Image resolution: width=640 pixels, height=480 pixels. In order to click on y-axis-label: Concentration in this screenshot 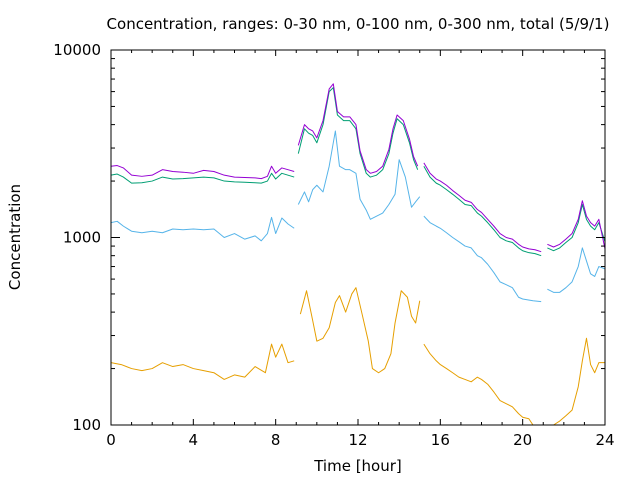, I will do `click(15, 237)`.